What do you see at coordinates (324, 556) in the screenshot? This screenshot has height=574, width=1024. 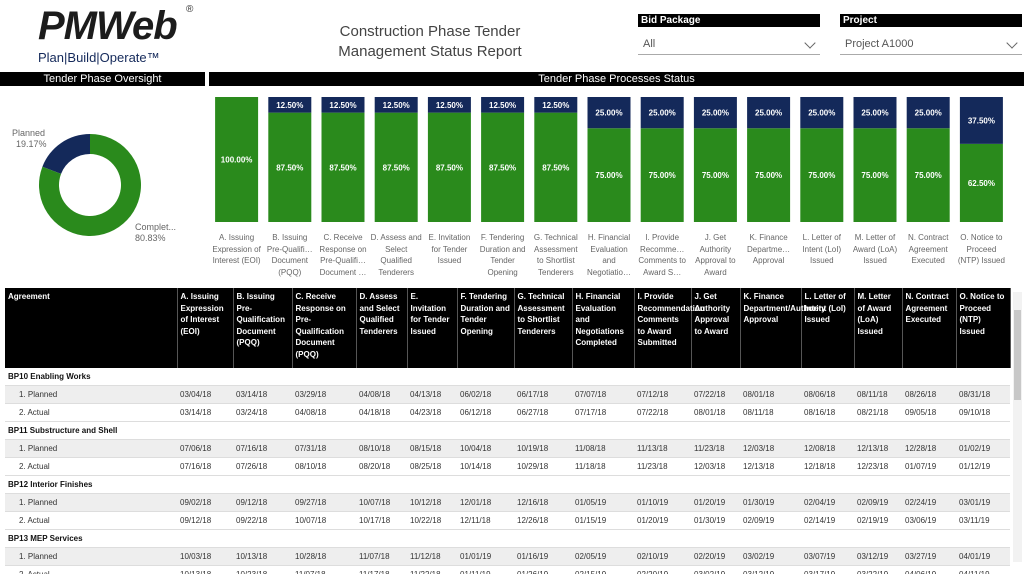 I see `date-cell: 10/28/18` at bounding box center [324, 556].